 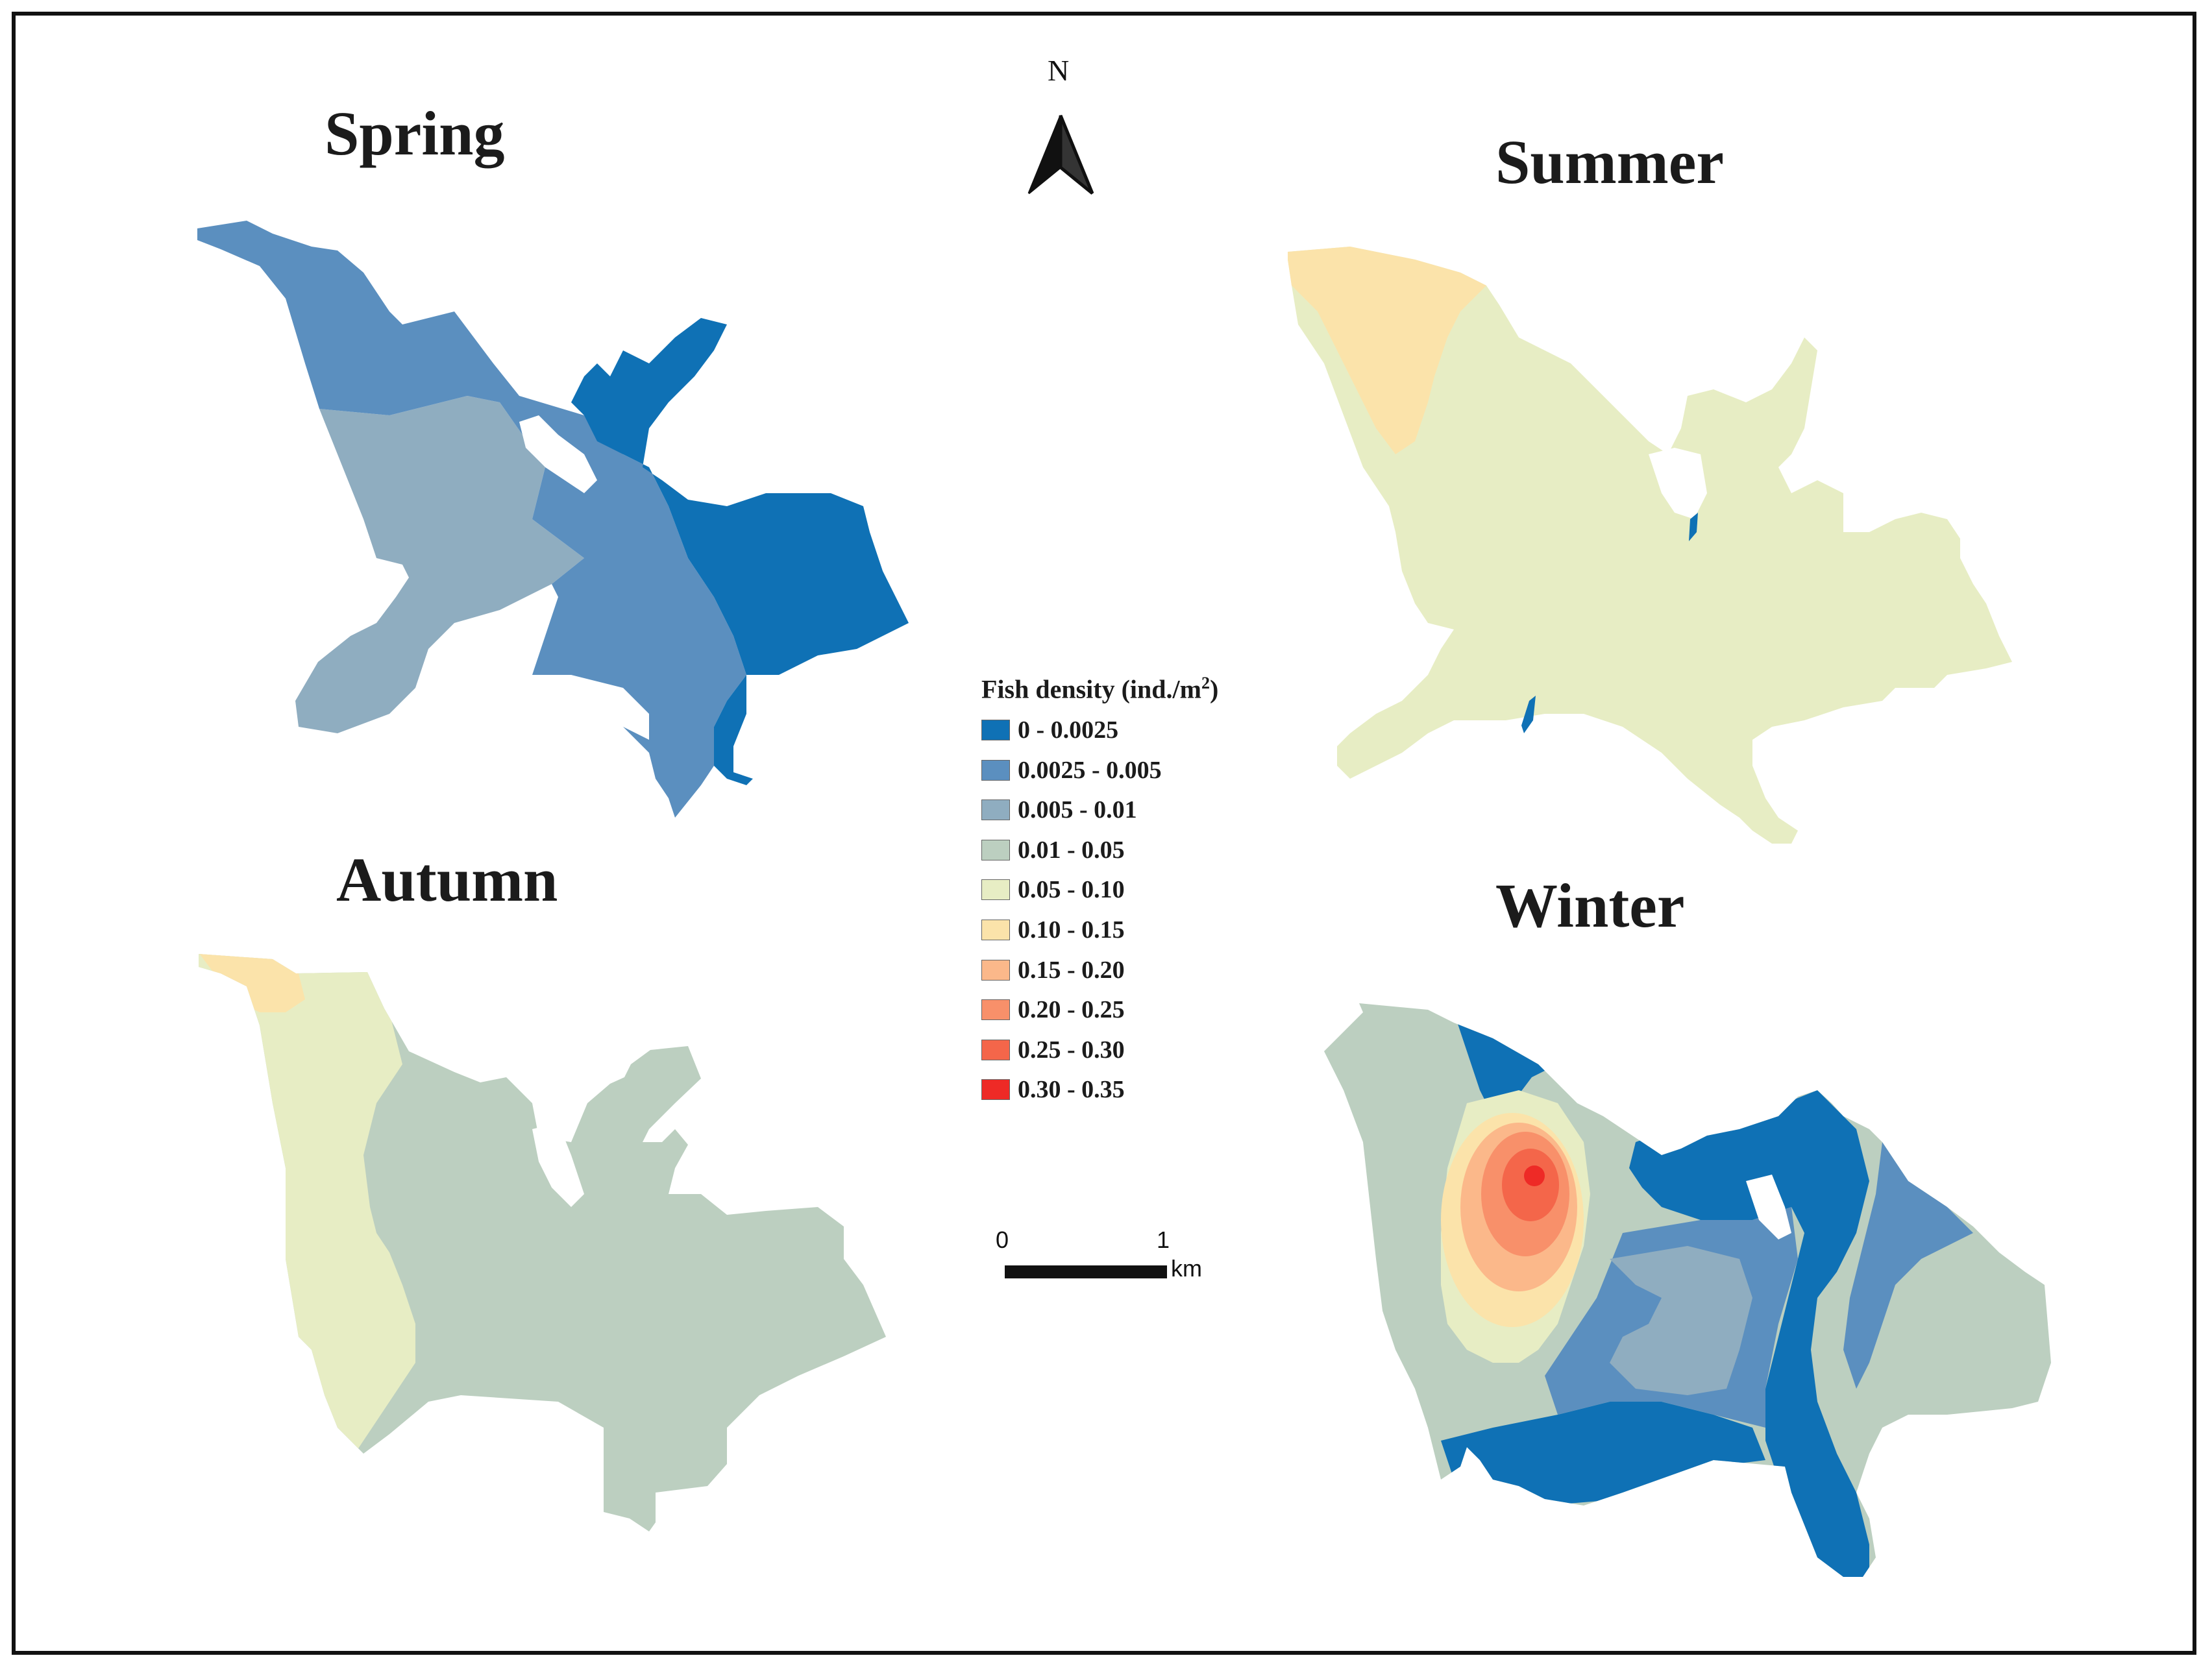 What do you see at coordinates (1768, 1207) in the screenshot?
I see `winter-inlet` at bounding box center [1768, 1207].